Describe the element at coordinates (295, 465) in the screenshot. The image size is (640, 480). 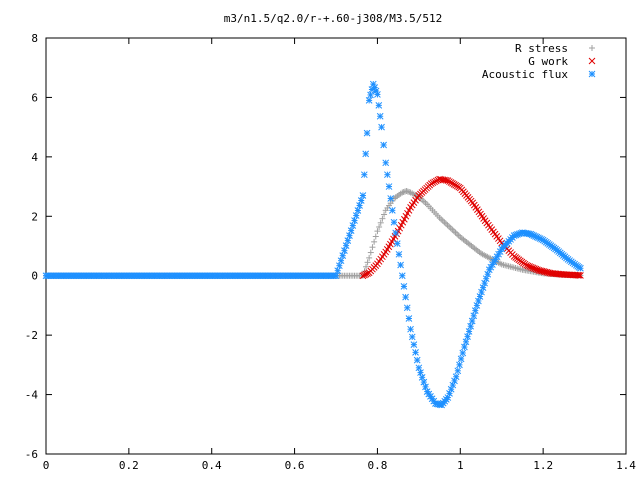
I see `x-tick-label: 0.6` at that location.